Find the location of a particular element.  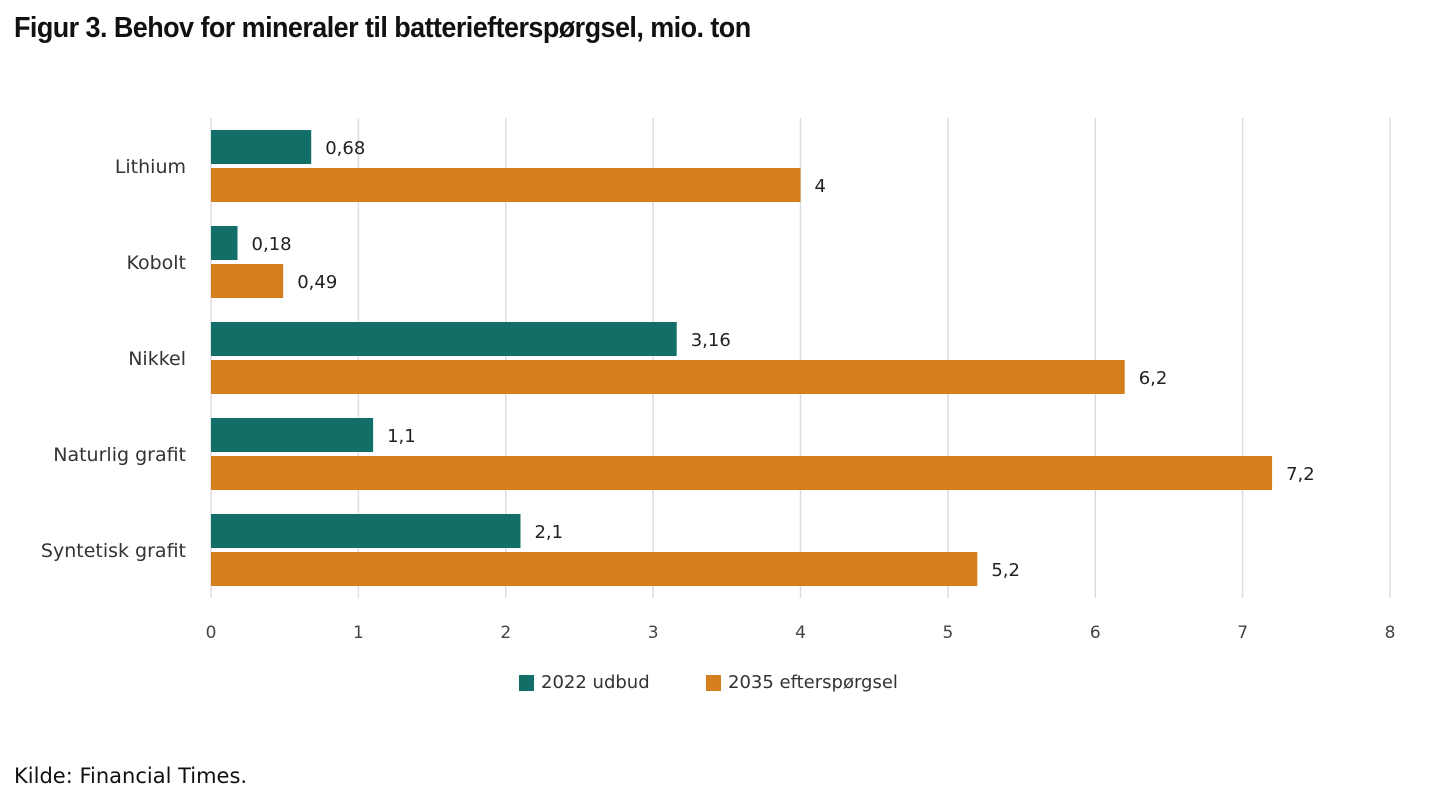

x-tick-label: 2 is located at coordinates (505, 633).